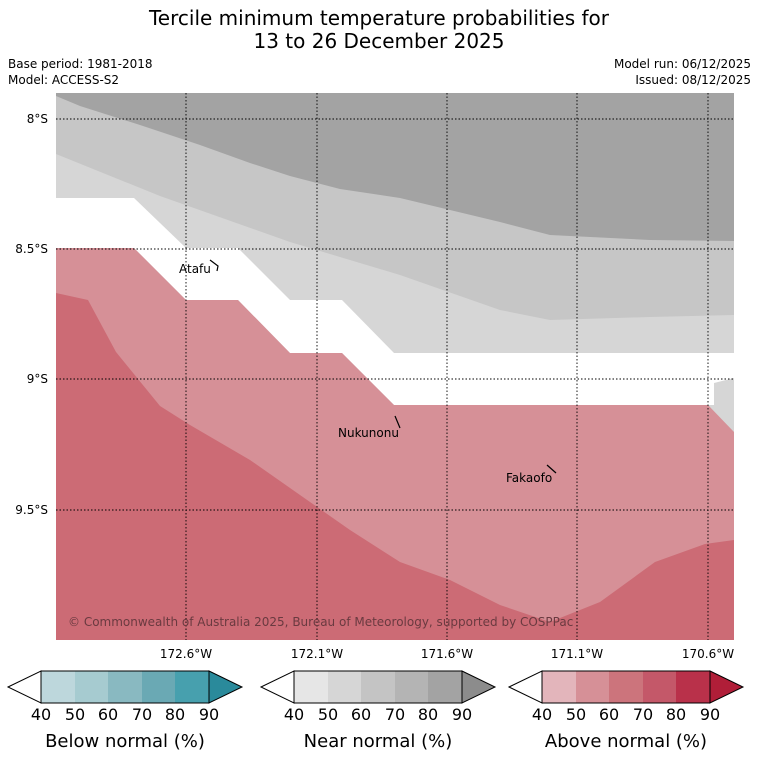 This screenshot has height=781, width=758. Describe the element at coordinates (317, 654) in the screenshot. I see `lon-label: 172.1°W` at that location.